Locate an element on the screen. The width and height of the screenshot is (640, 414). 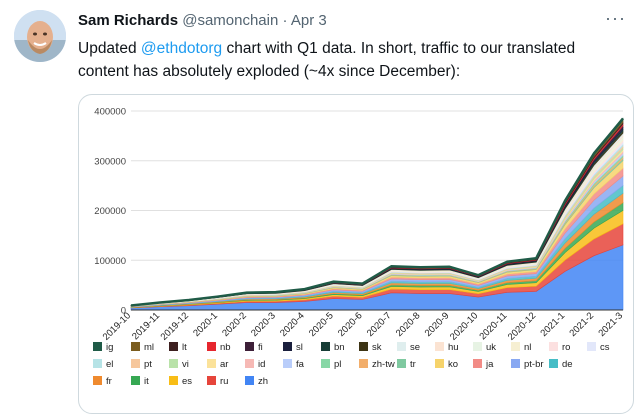
legend-item-pt-br: pt-br is located at coordinates (527, 364).